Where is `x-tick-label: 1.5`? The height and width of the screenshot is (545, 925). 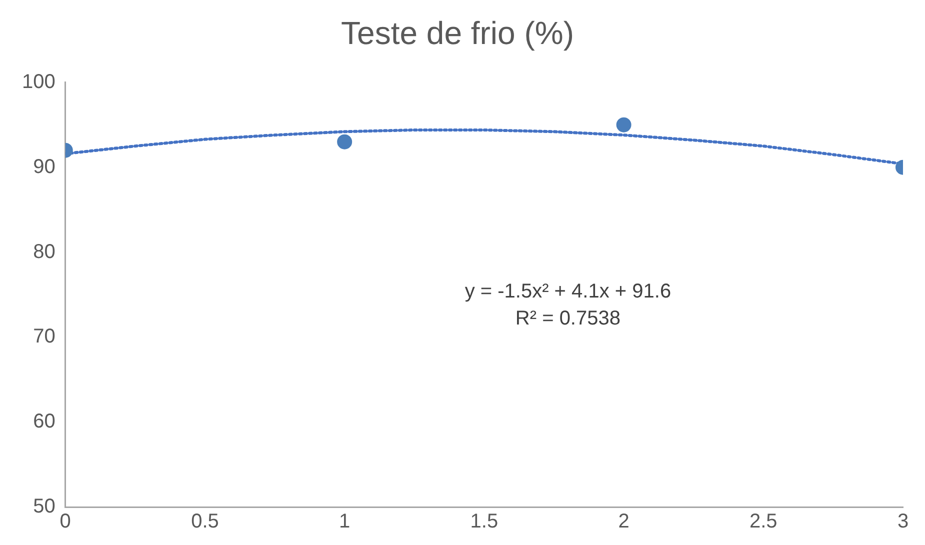
x-tick-label: 1.5 is located at coordinates (484, 521).